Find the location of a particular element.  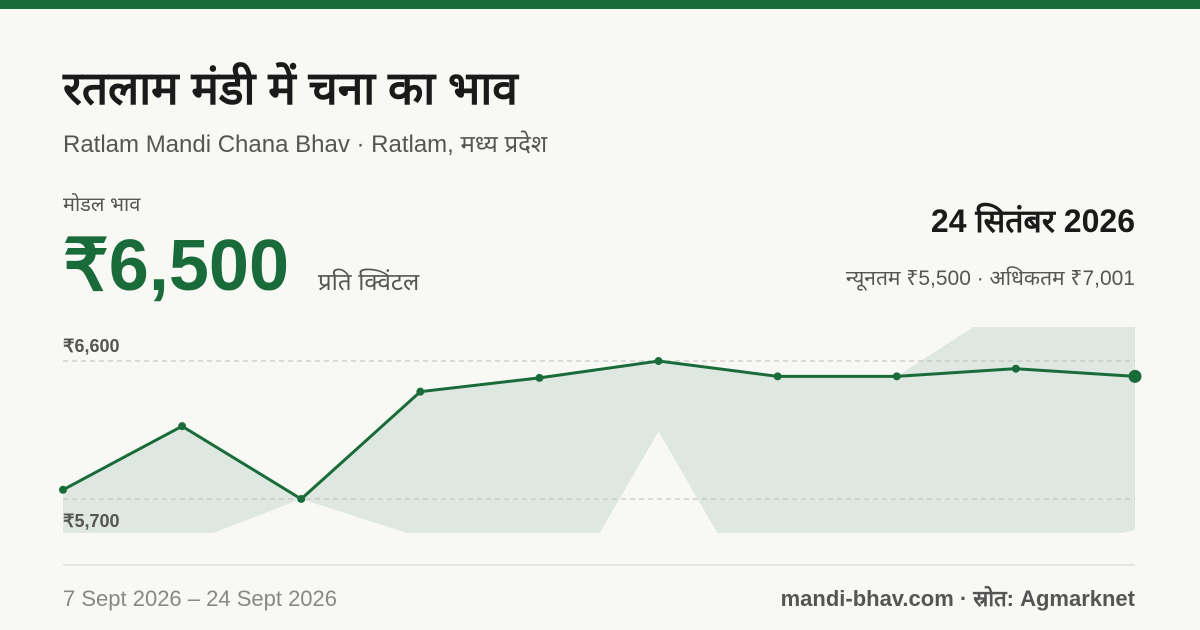

footer-source: mandi-bhav.com · स्रोत: Agmarknet is located at coordinates (958, 598).